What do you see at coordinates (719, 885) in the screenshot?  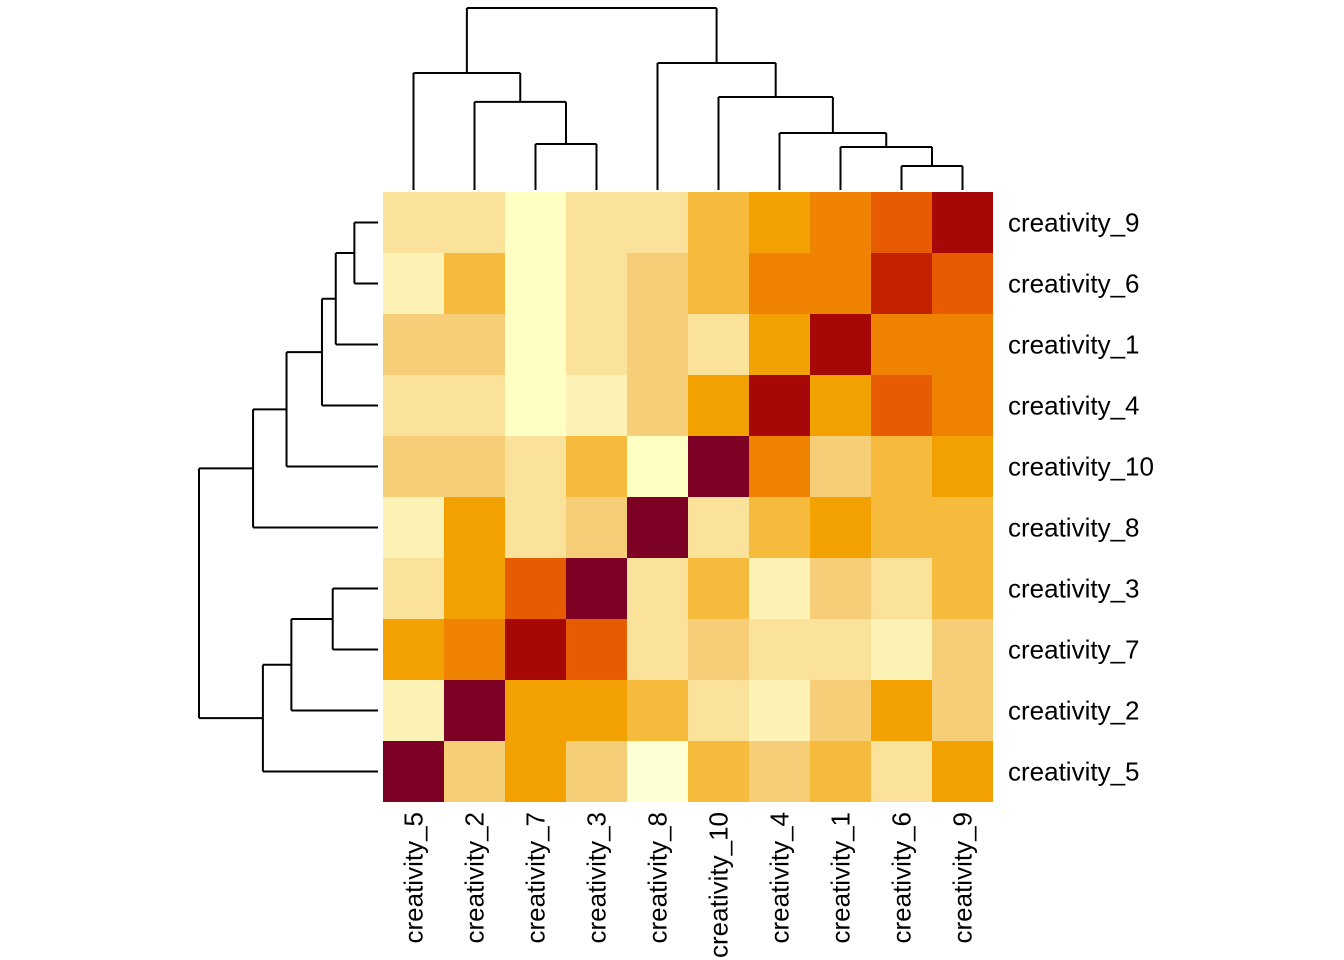 I see `col-label: creativity_10` at bounding box center [719, 885].